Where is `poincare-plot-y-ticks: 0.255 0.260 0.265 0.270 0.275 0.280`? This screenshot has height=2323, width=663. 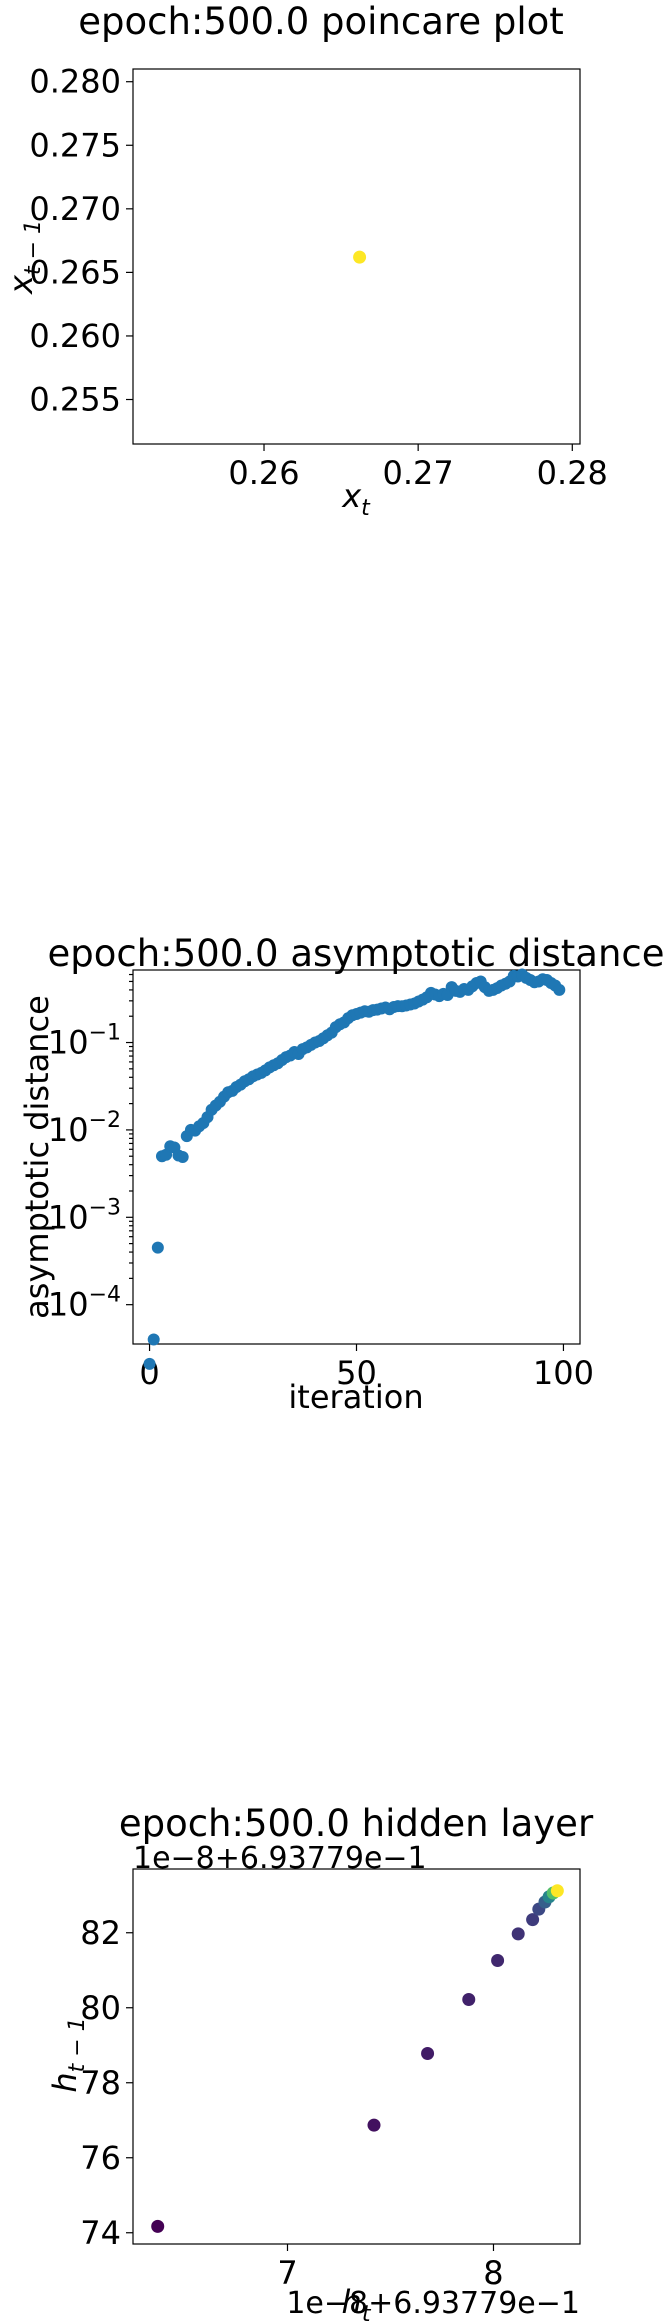 poincare-plot-y-ticks: 0.255 0.260 0.265 0.270 0.275 0.280 is located at coordinates (81, 241).